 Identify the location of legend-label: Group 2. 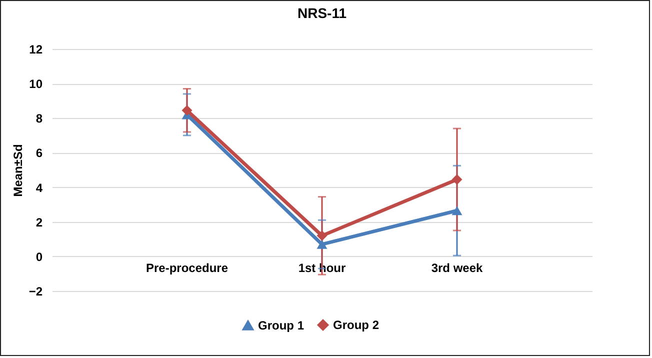
(356, 325).